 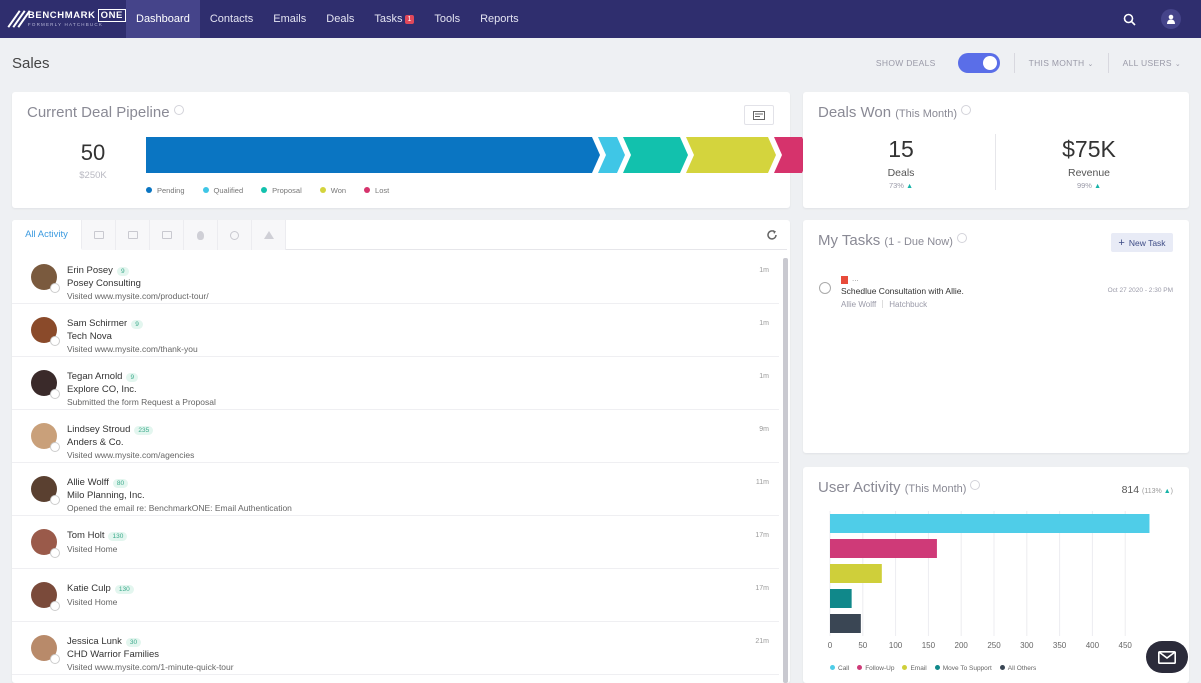 I want to click on contact-name: Erin Posey 9, so click(x=98, y=270).